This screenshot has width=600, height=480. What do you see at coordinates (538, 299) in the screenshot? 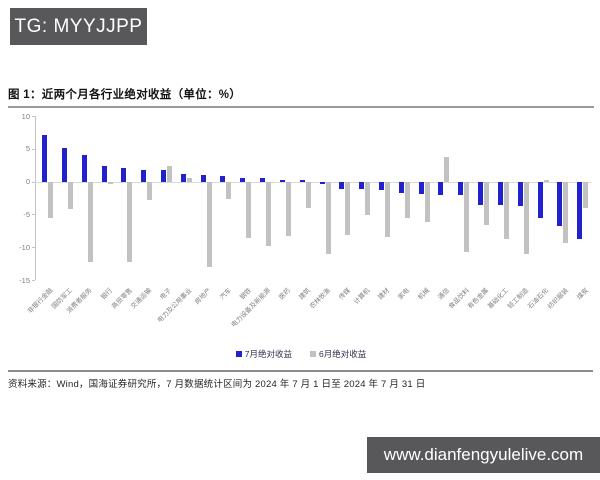
I see `x-axis-label: 石油石化` at bounding box center [538, 299].